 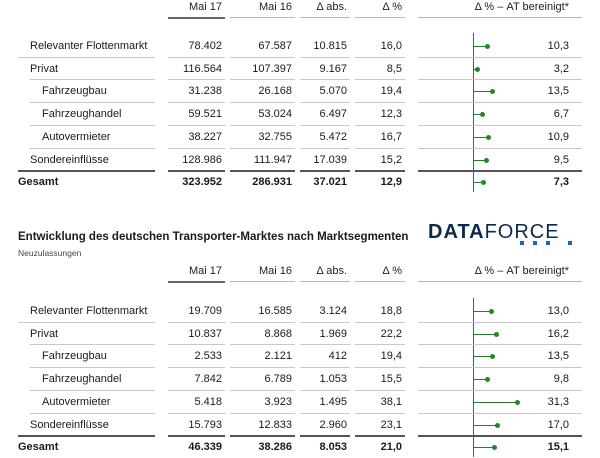 I want to click on adjusted-value-label: 9,8, so click(x=561, y=379).